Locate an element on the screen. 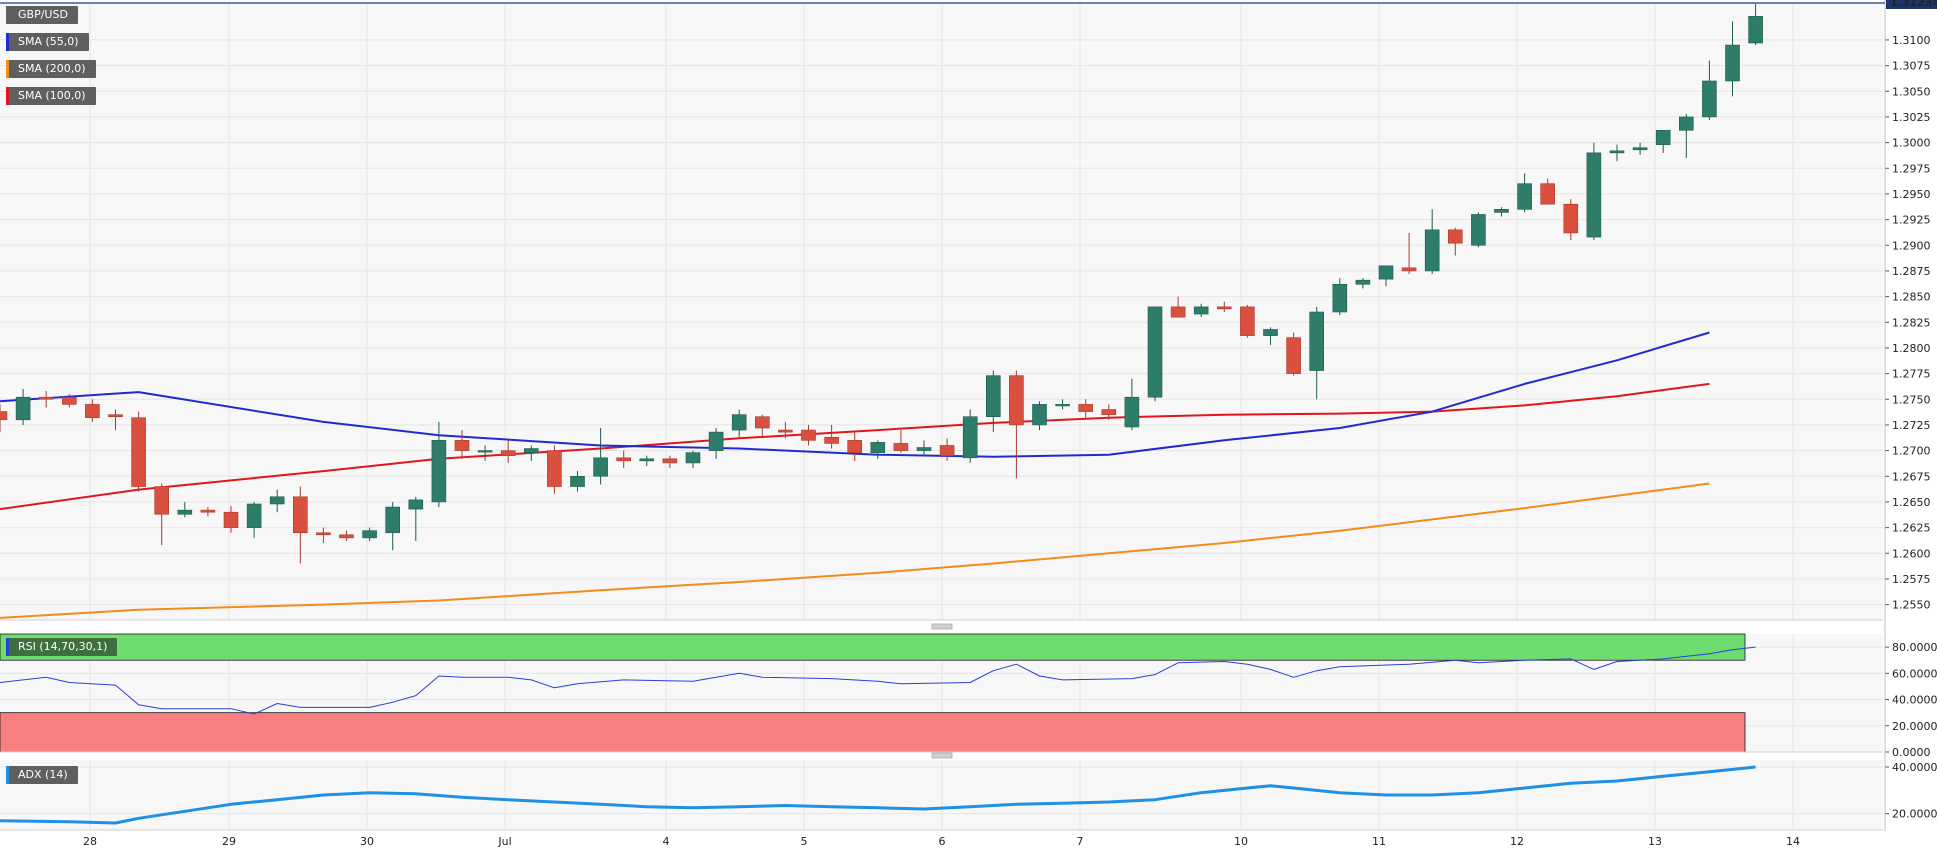  adx-tick-label: 20.0000 is located at coordinates (1914, 814).